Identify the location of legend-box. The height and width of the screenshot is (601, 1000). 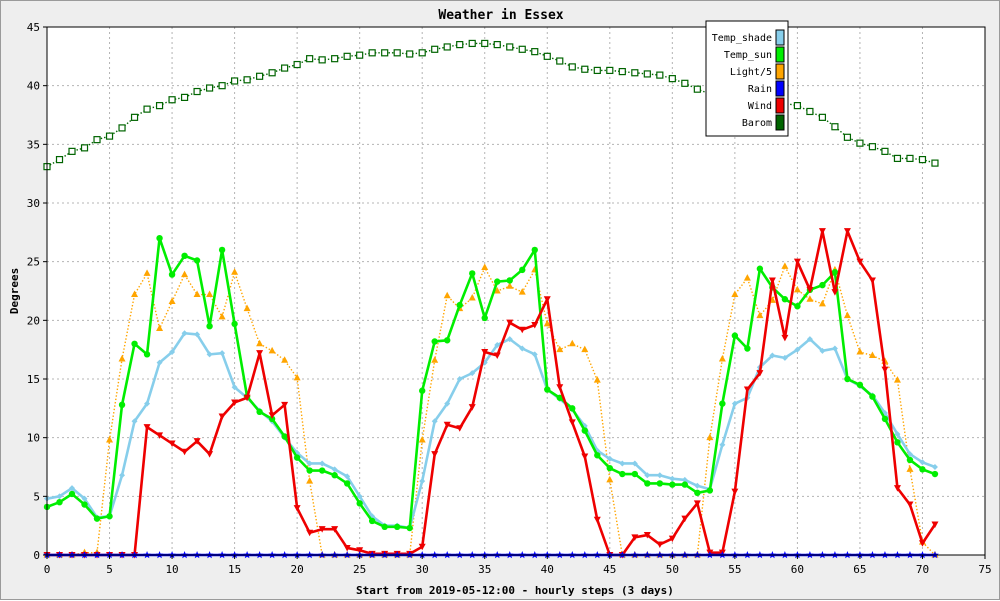
(747, 78).